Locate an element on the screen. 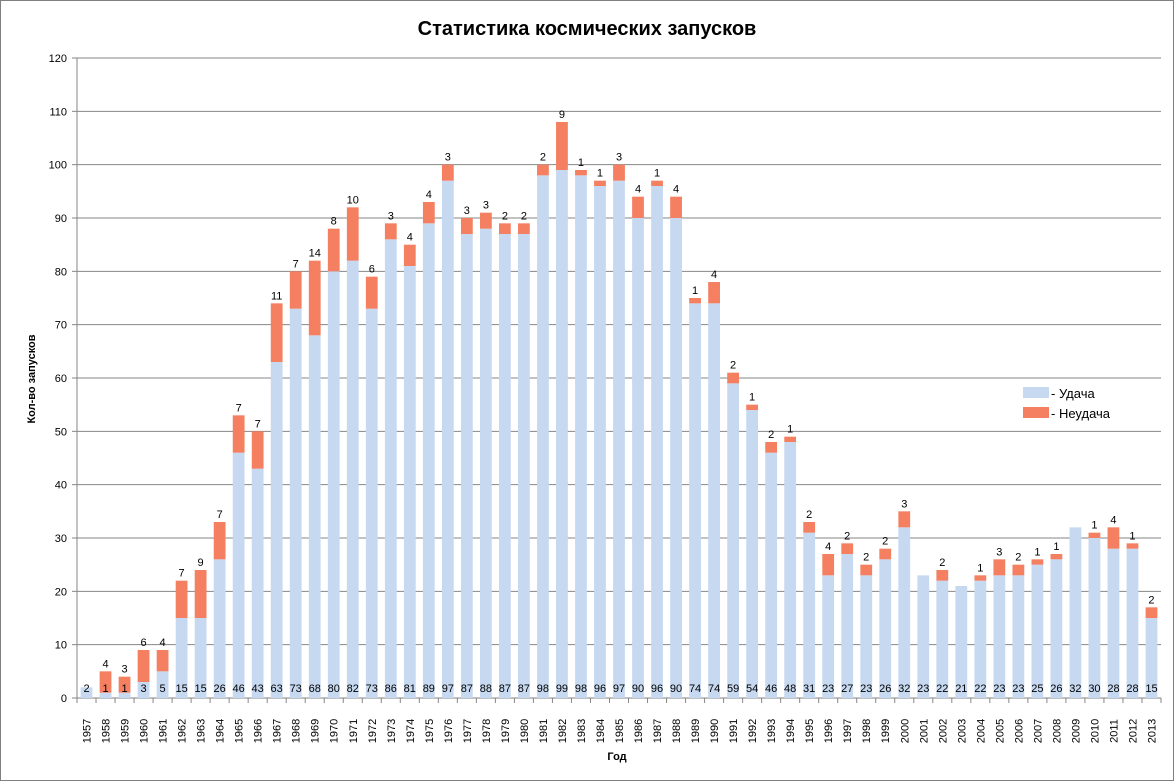 Image resolution: width=1174 pixels, height=781 pixels. x-axis-label: Год is located at coordinates (616, 757).